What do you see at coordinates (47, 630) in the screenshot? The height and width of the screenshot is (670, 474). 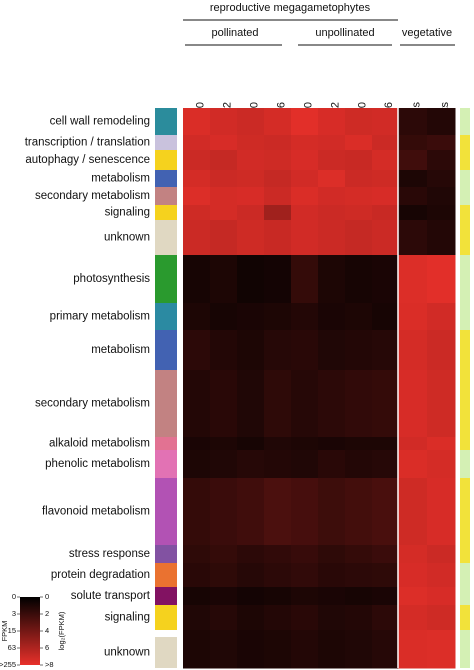 I see `colorbar-tick-label: 4` at bounding box center [47, 630].